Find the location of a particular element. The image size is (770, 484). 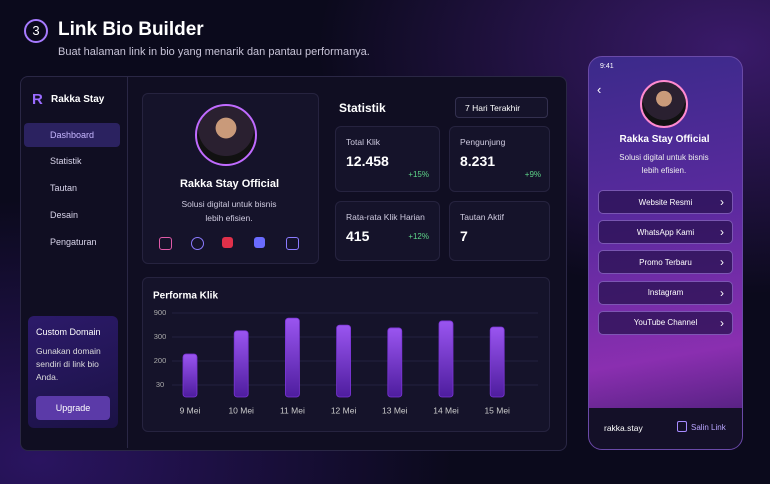

phone-footer is located at coordinates (665, 428).